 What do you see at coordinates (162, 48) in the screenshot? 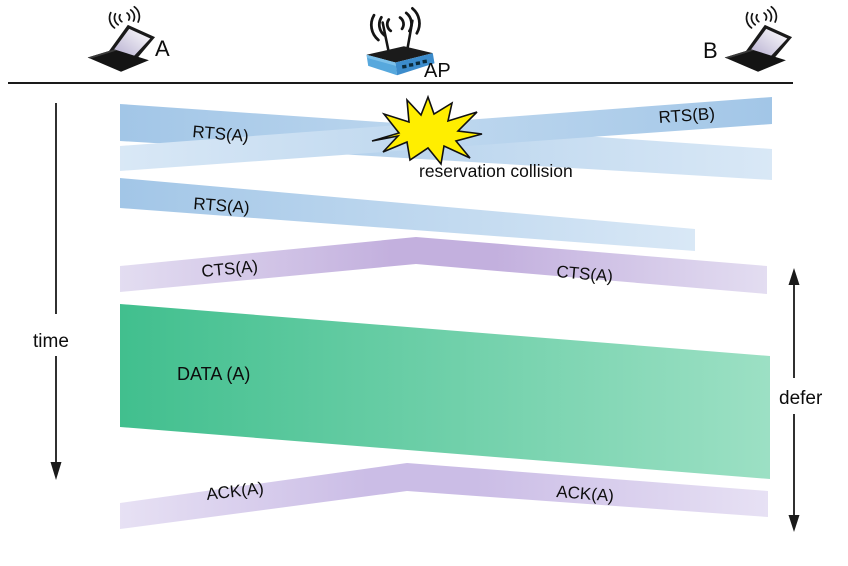
I see `device-a-label: A` at bounding box center [162, 48].